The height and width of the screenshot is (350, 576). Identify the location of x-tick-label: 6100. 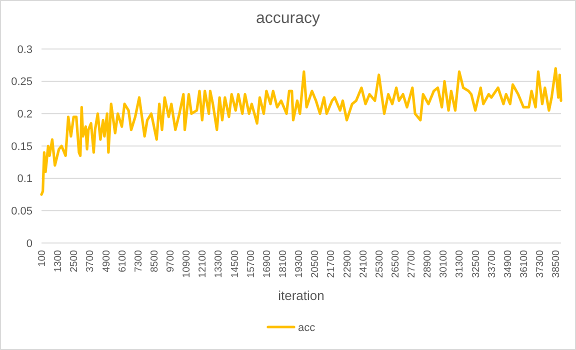
(122, 261).